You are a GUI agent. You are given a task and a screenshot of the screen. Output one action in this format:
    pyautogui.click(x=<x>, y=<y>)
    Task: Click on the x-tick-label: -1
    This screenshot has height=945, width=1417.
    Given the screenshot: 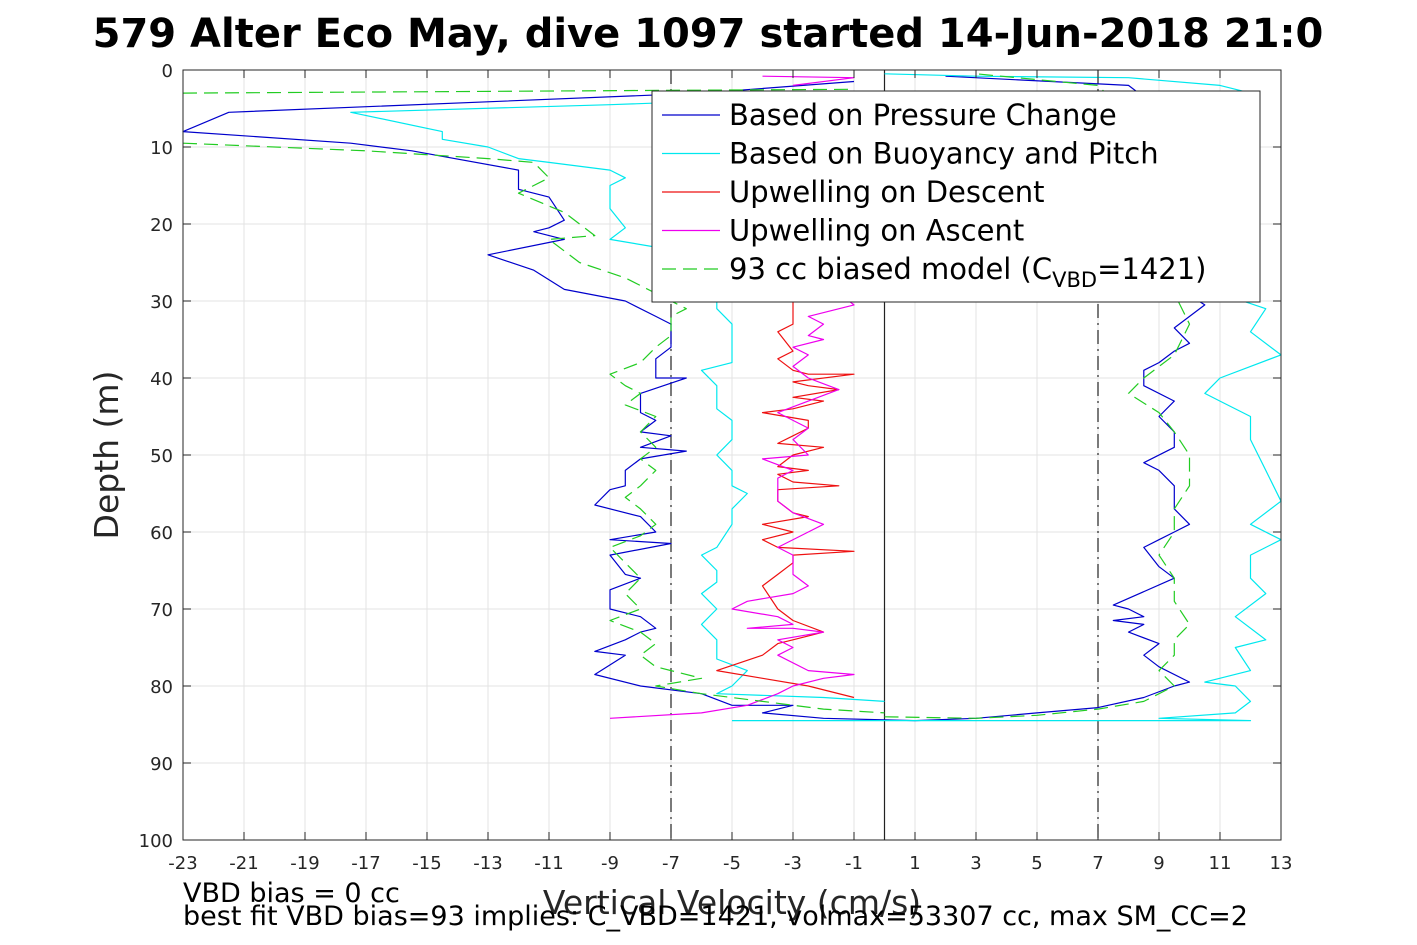 What is the action you would take?
    pyautogui.click(x=854, y=863)
    